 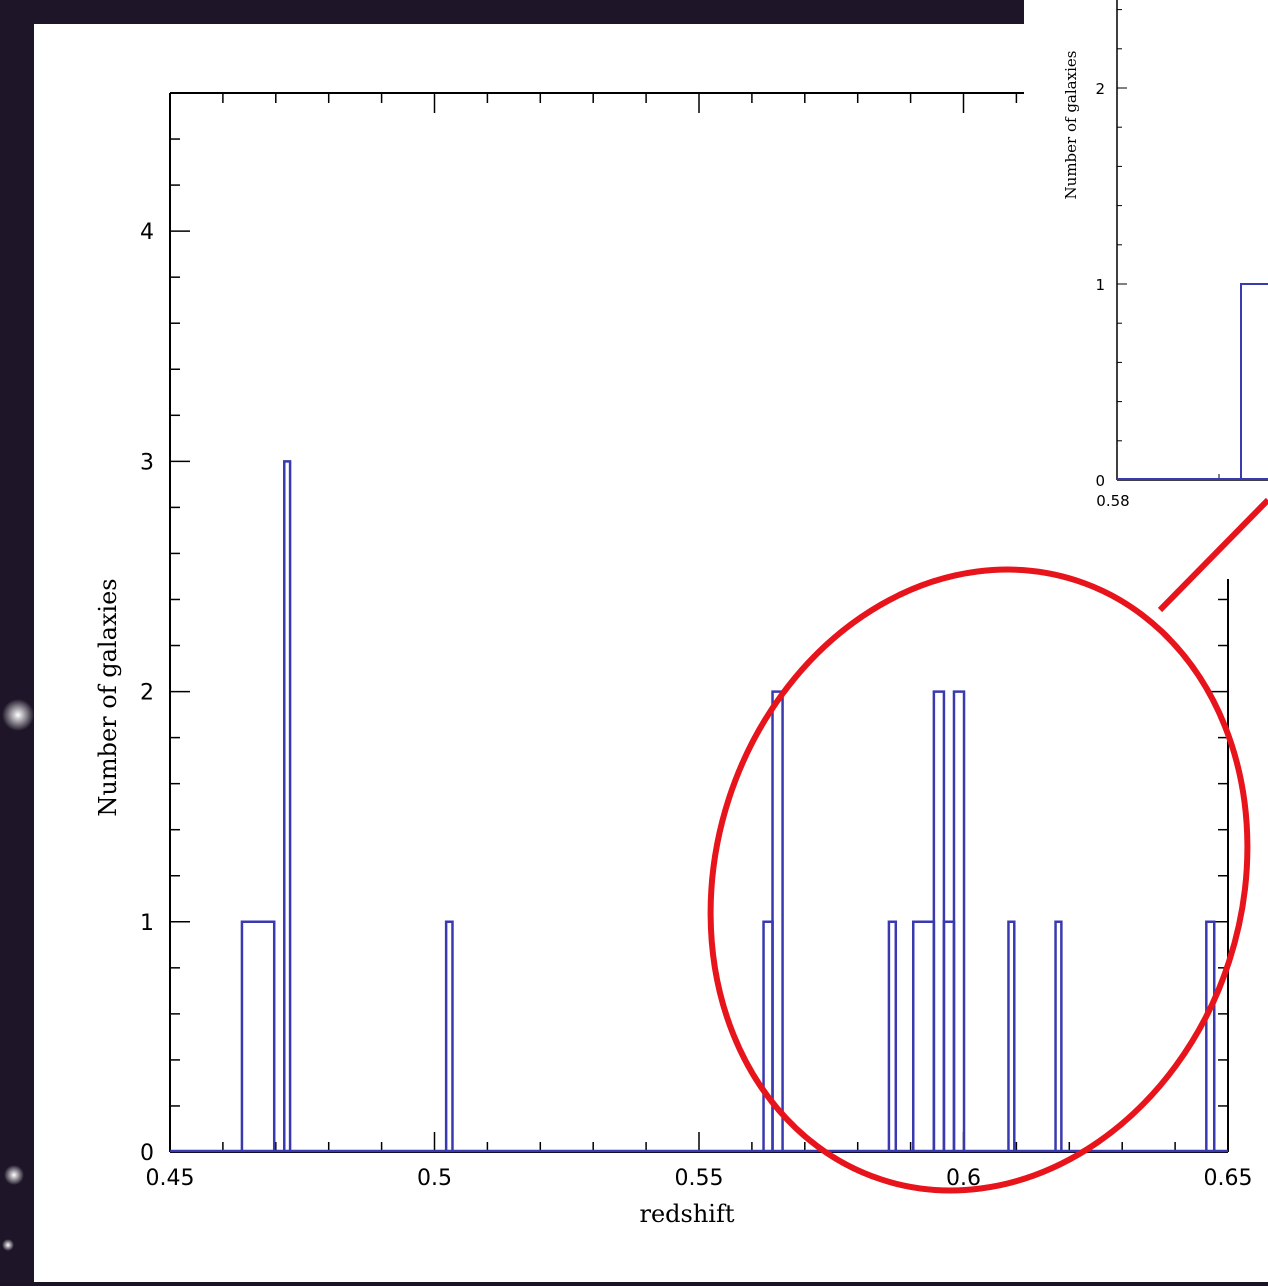 What do you see at coordinates (963, 1178) in the screenshot?
I see `x-tick-label: 0.6` at bounding box center [963, 1178].